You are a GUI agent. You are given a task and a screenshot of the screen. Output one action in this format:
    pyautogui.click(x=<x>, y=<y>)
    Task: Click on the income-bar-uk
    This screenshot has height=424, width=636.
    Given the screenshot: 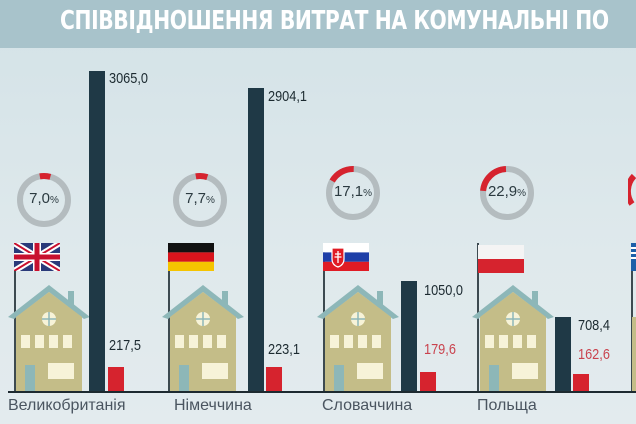 What is the action you would take?
    pyautogui.click(x=97, y=231)
    